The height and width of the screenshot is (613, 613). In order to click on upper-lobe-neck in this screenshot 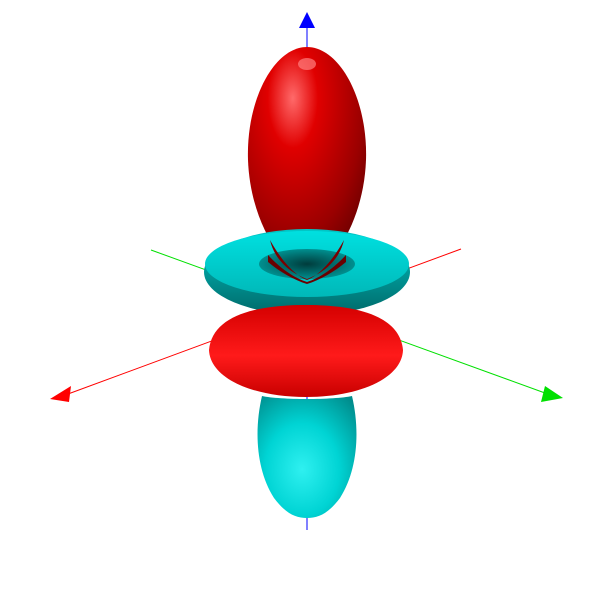, I will do `click(307, 269)`.